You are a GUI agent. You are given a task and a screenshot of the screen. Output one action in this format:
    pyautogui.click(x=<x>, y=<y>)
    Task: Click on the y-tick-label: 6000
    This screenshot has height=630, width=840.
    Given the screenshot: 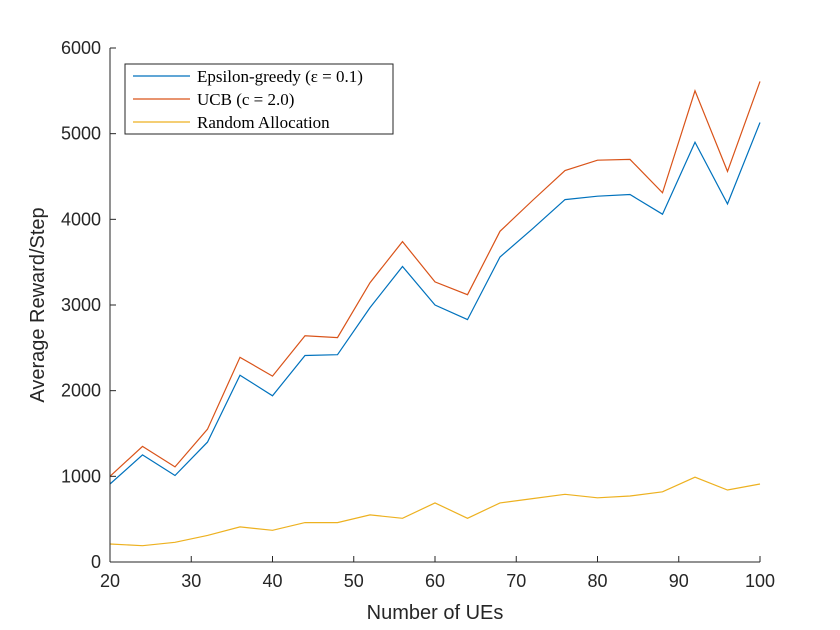 What is the action you would take?
    pyautogui.click(x=81, y=48)
    